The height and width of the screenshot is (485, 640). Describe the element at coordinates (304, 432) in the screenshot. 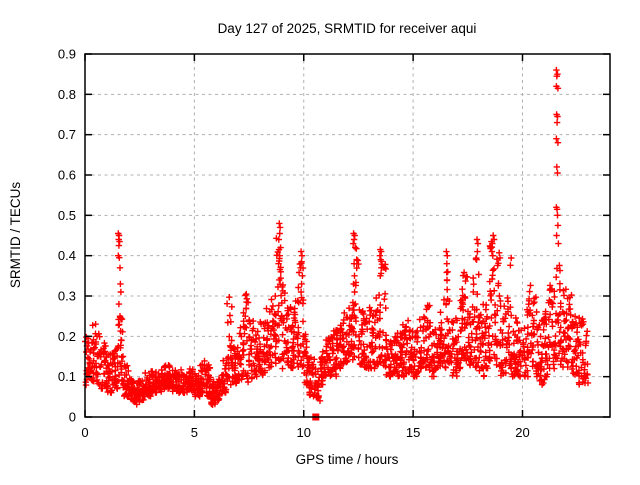

I see `x-tick-label: 10` at that location.